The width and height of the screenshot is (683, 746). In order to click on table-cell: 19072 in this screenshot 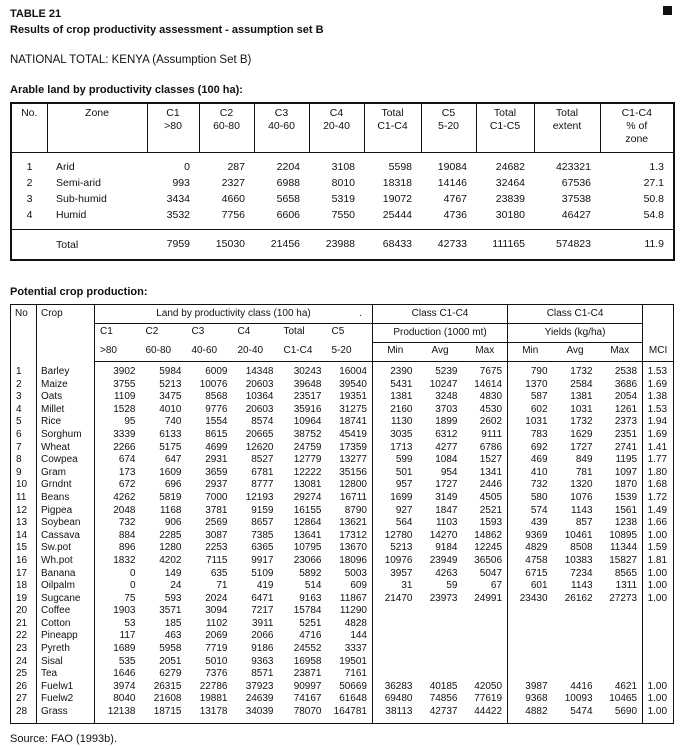, I will do `click(397, 199)`.